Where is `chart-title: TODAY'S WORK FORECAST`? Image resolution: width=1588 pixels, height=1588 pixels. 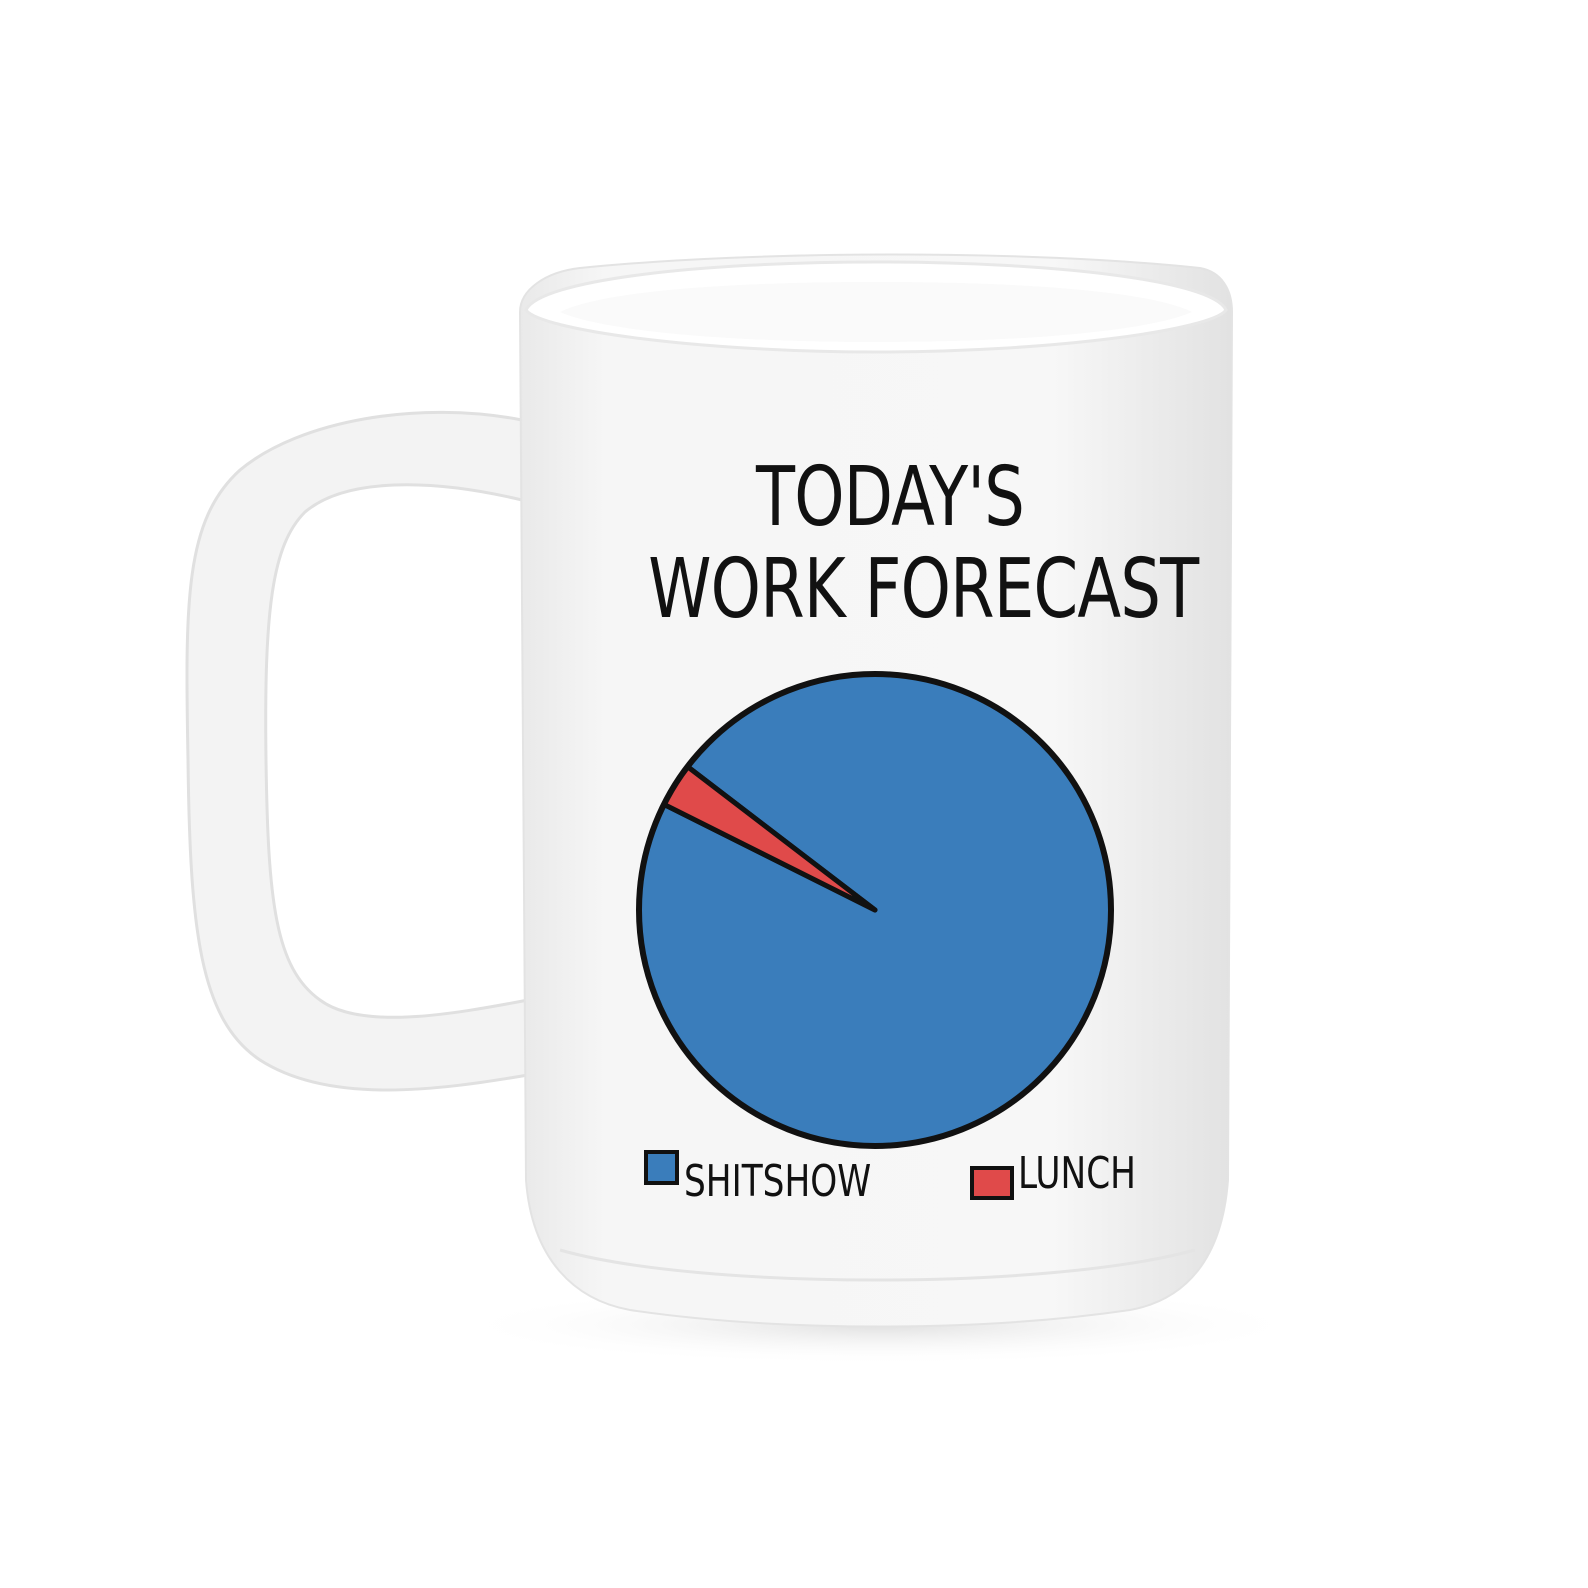 chart-title: TODAY'S WORK FORECAST is located at coordinates (923, 543).